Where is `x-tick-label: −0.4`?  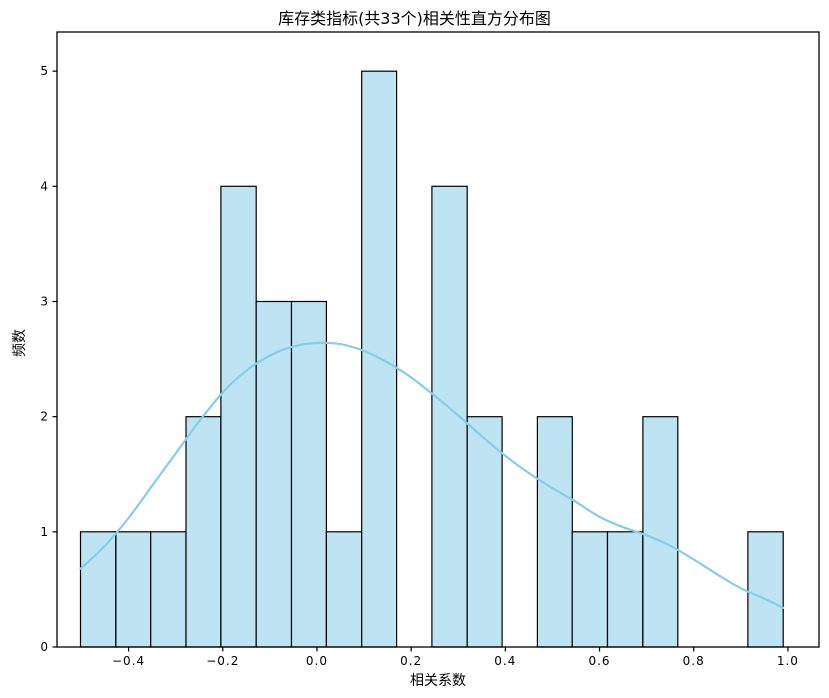
x-tick-label: −0.4 is located at coordinates (128, 661).